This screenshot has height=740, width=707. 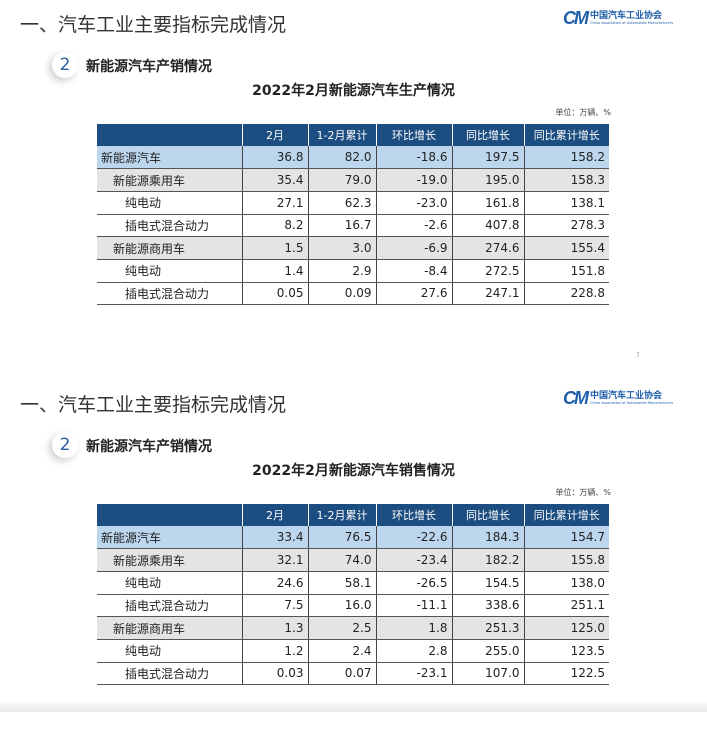 I want to click on table-cell: 184.3, so click(x=488, y=538).